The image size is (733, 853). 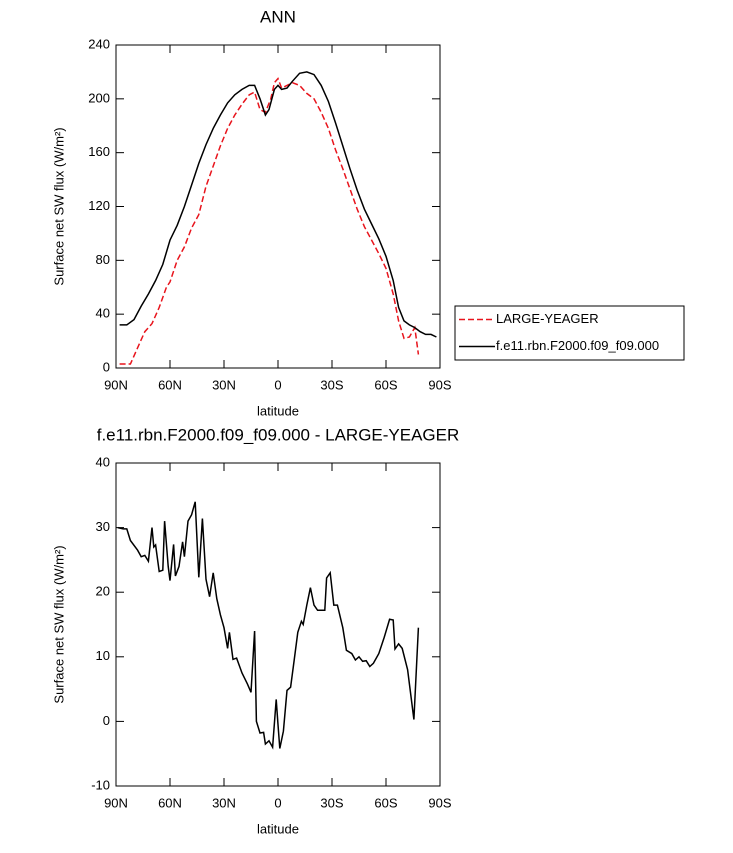 I want to click on legend-label: f.e11.rbn.F2000.f09_f09.000, so click(x=577, y=345).